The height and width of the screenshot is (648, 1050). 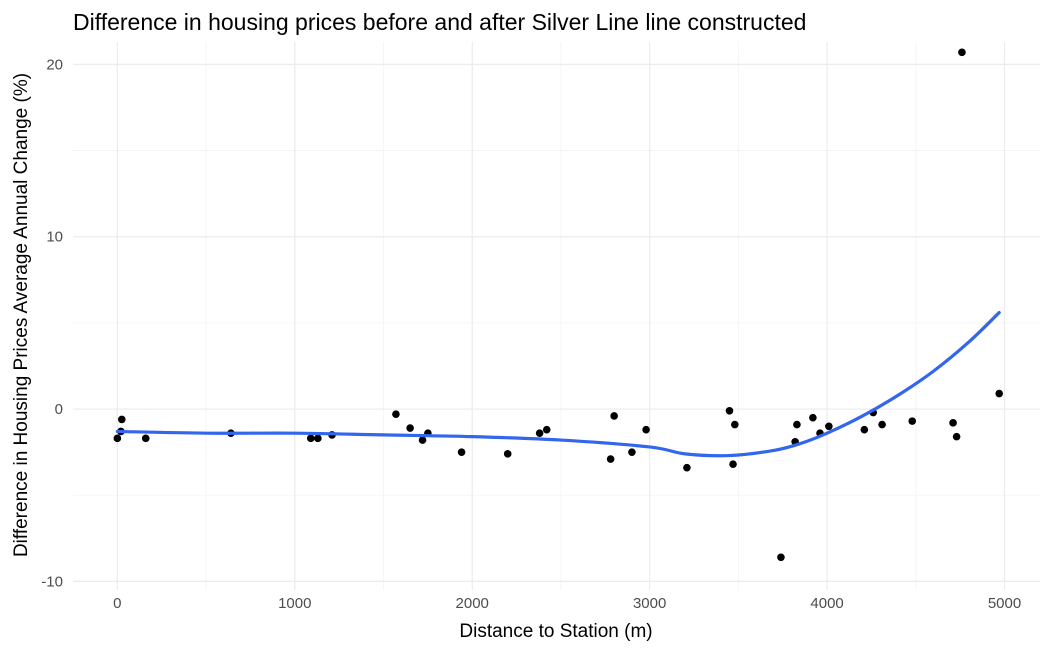 What do you see at coordinates (294, 603) in the screenshot?
I see `x-tick-label: 1000` at bounding box center [294, 603].